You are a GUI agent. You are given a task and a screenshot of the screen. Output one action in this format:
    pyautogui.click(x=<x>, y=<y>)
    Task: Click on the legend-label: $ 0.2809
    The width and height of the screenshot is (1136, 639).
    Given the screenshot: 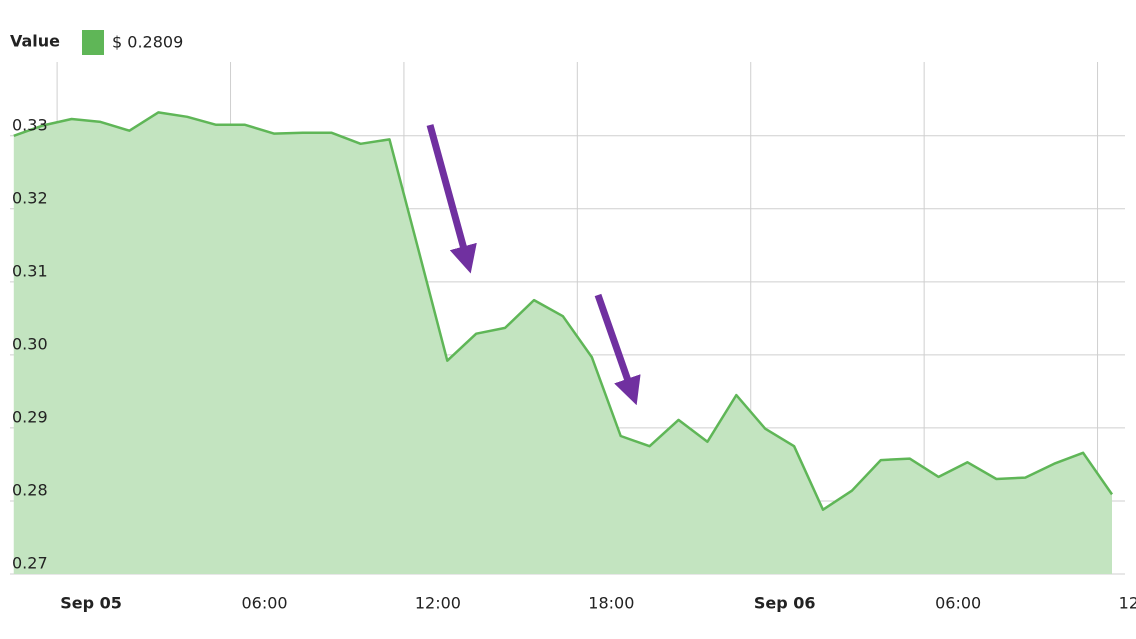 What is the action you would take?
    pyautogui.click(x=147, y=42)
    